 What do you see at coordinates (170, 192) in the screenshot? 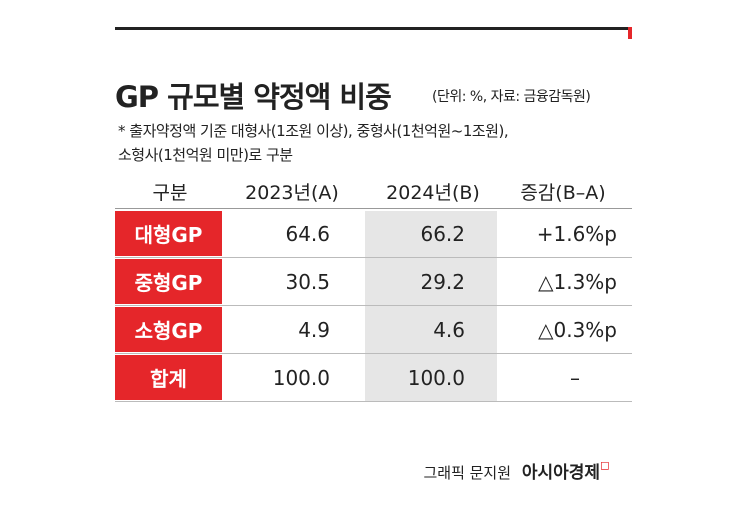
I see `column-header: 구분` at bounding box center [170, 192].